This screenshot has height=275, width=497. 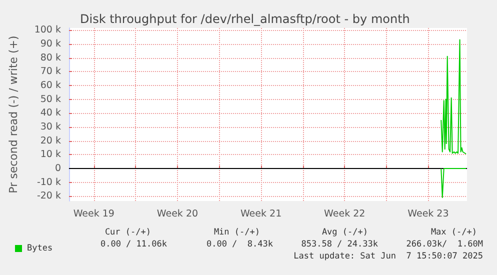 What do you see at coordinates (49, 196) in the screenshot?
I see `y-tick-label: -20 k` at bounding box center [49, 196].